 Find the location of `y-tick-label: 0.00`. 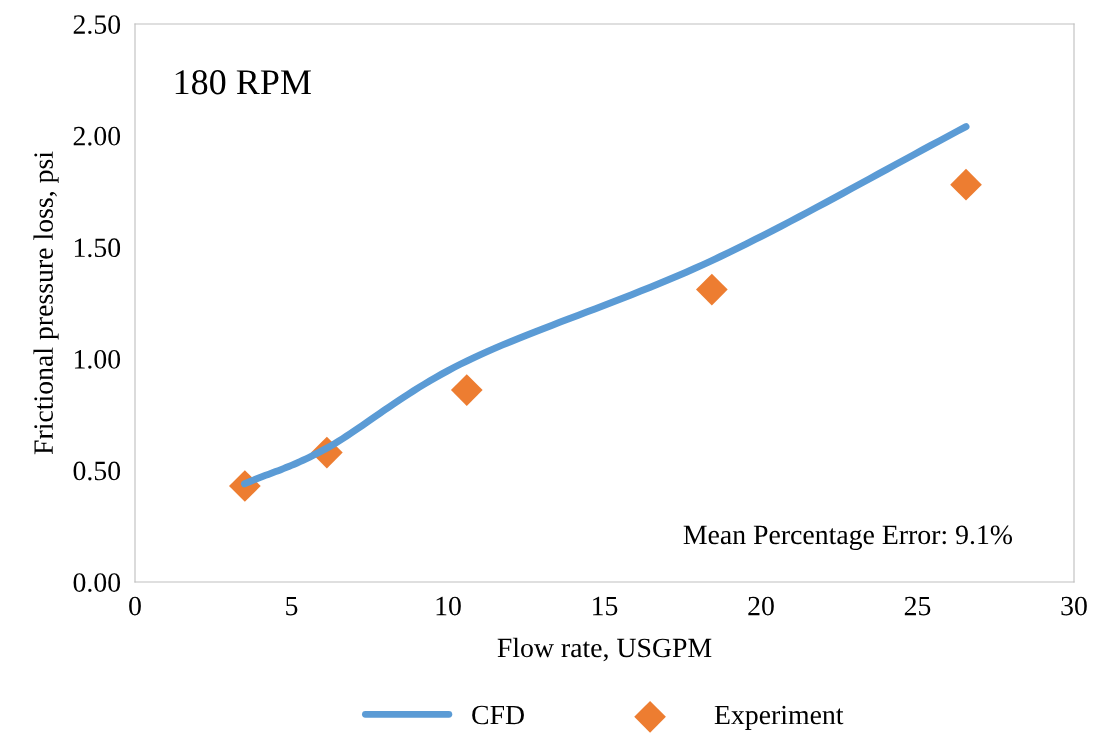

y-tick-label: 0.00 is located at coordinates (97, 583).